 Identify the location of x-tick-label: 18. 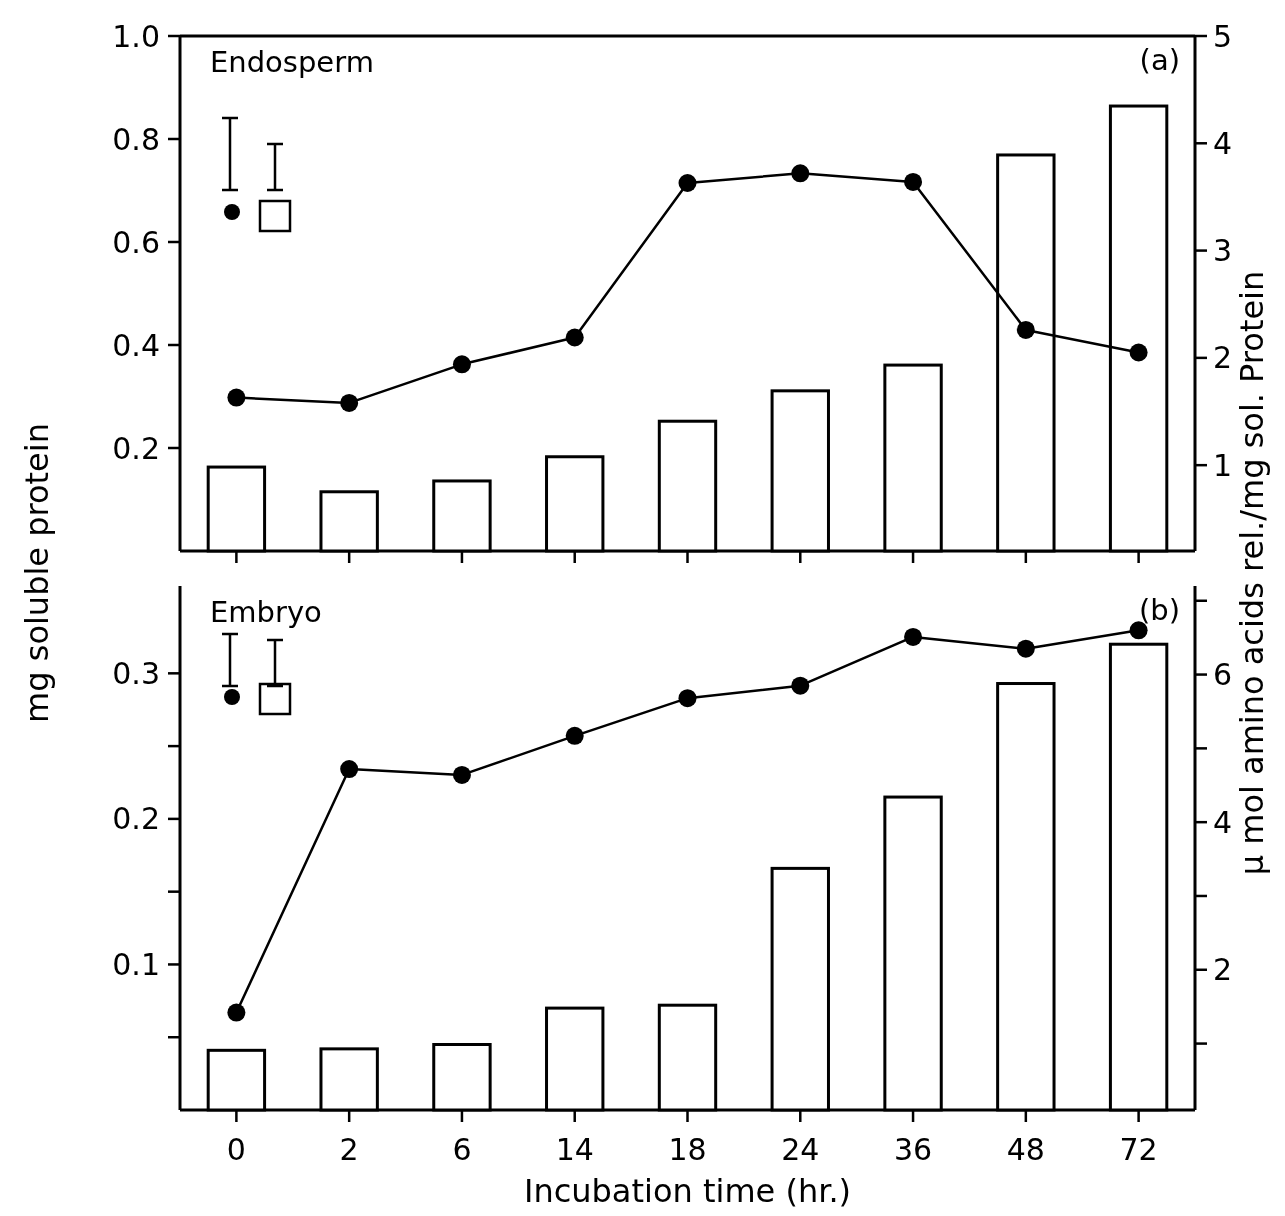
(687, 1149).